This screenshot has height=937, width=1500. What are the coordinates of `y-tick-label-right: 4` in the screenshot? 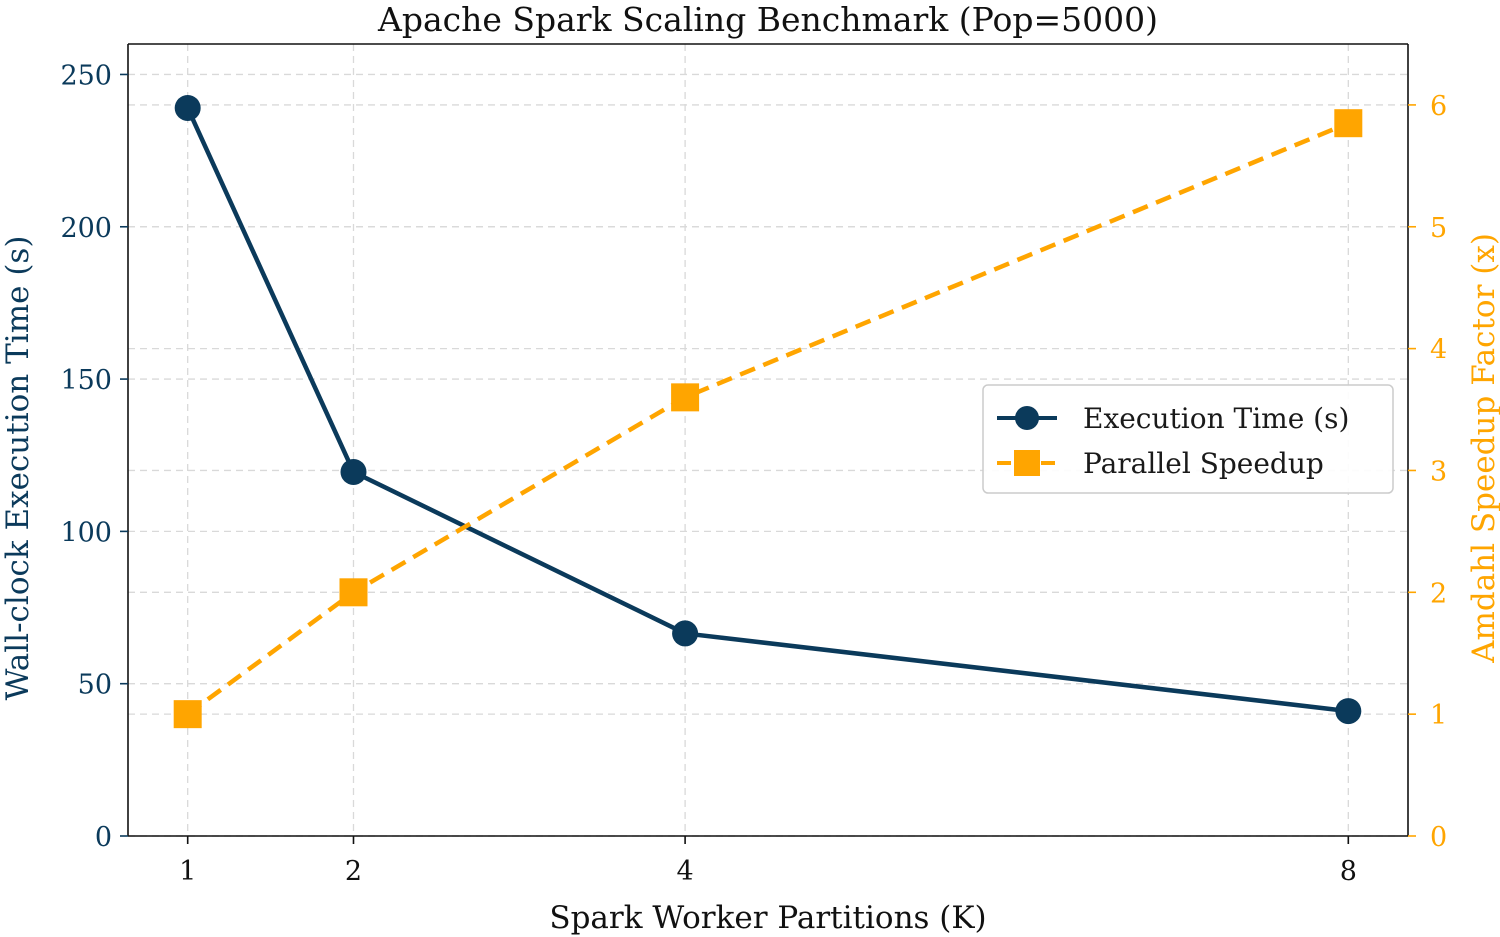 It's located at (1438, 350).